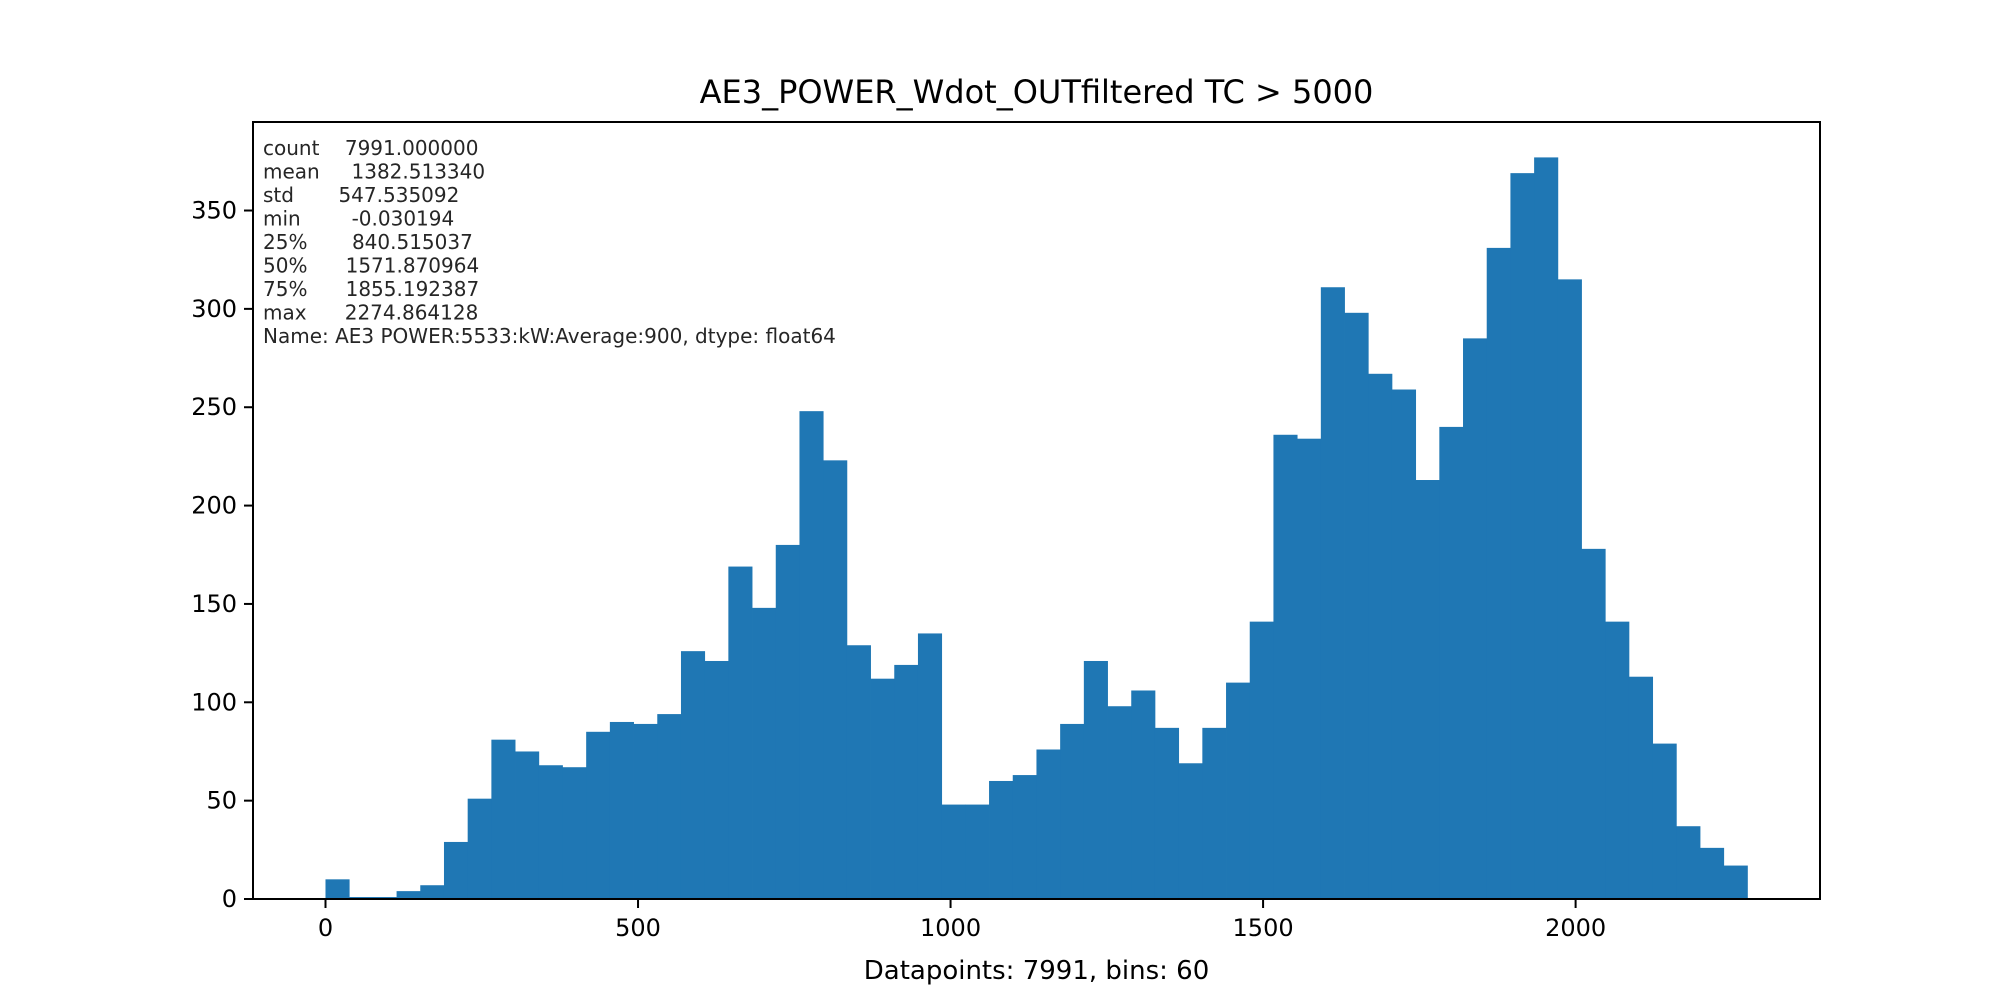  What do you see at coordinates (221, 801) in the screenshot?
I see `y-tick-label: 50` at bounding box center [221, 801].